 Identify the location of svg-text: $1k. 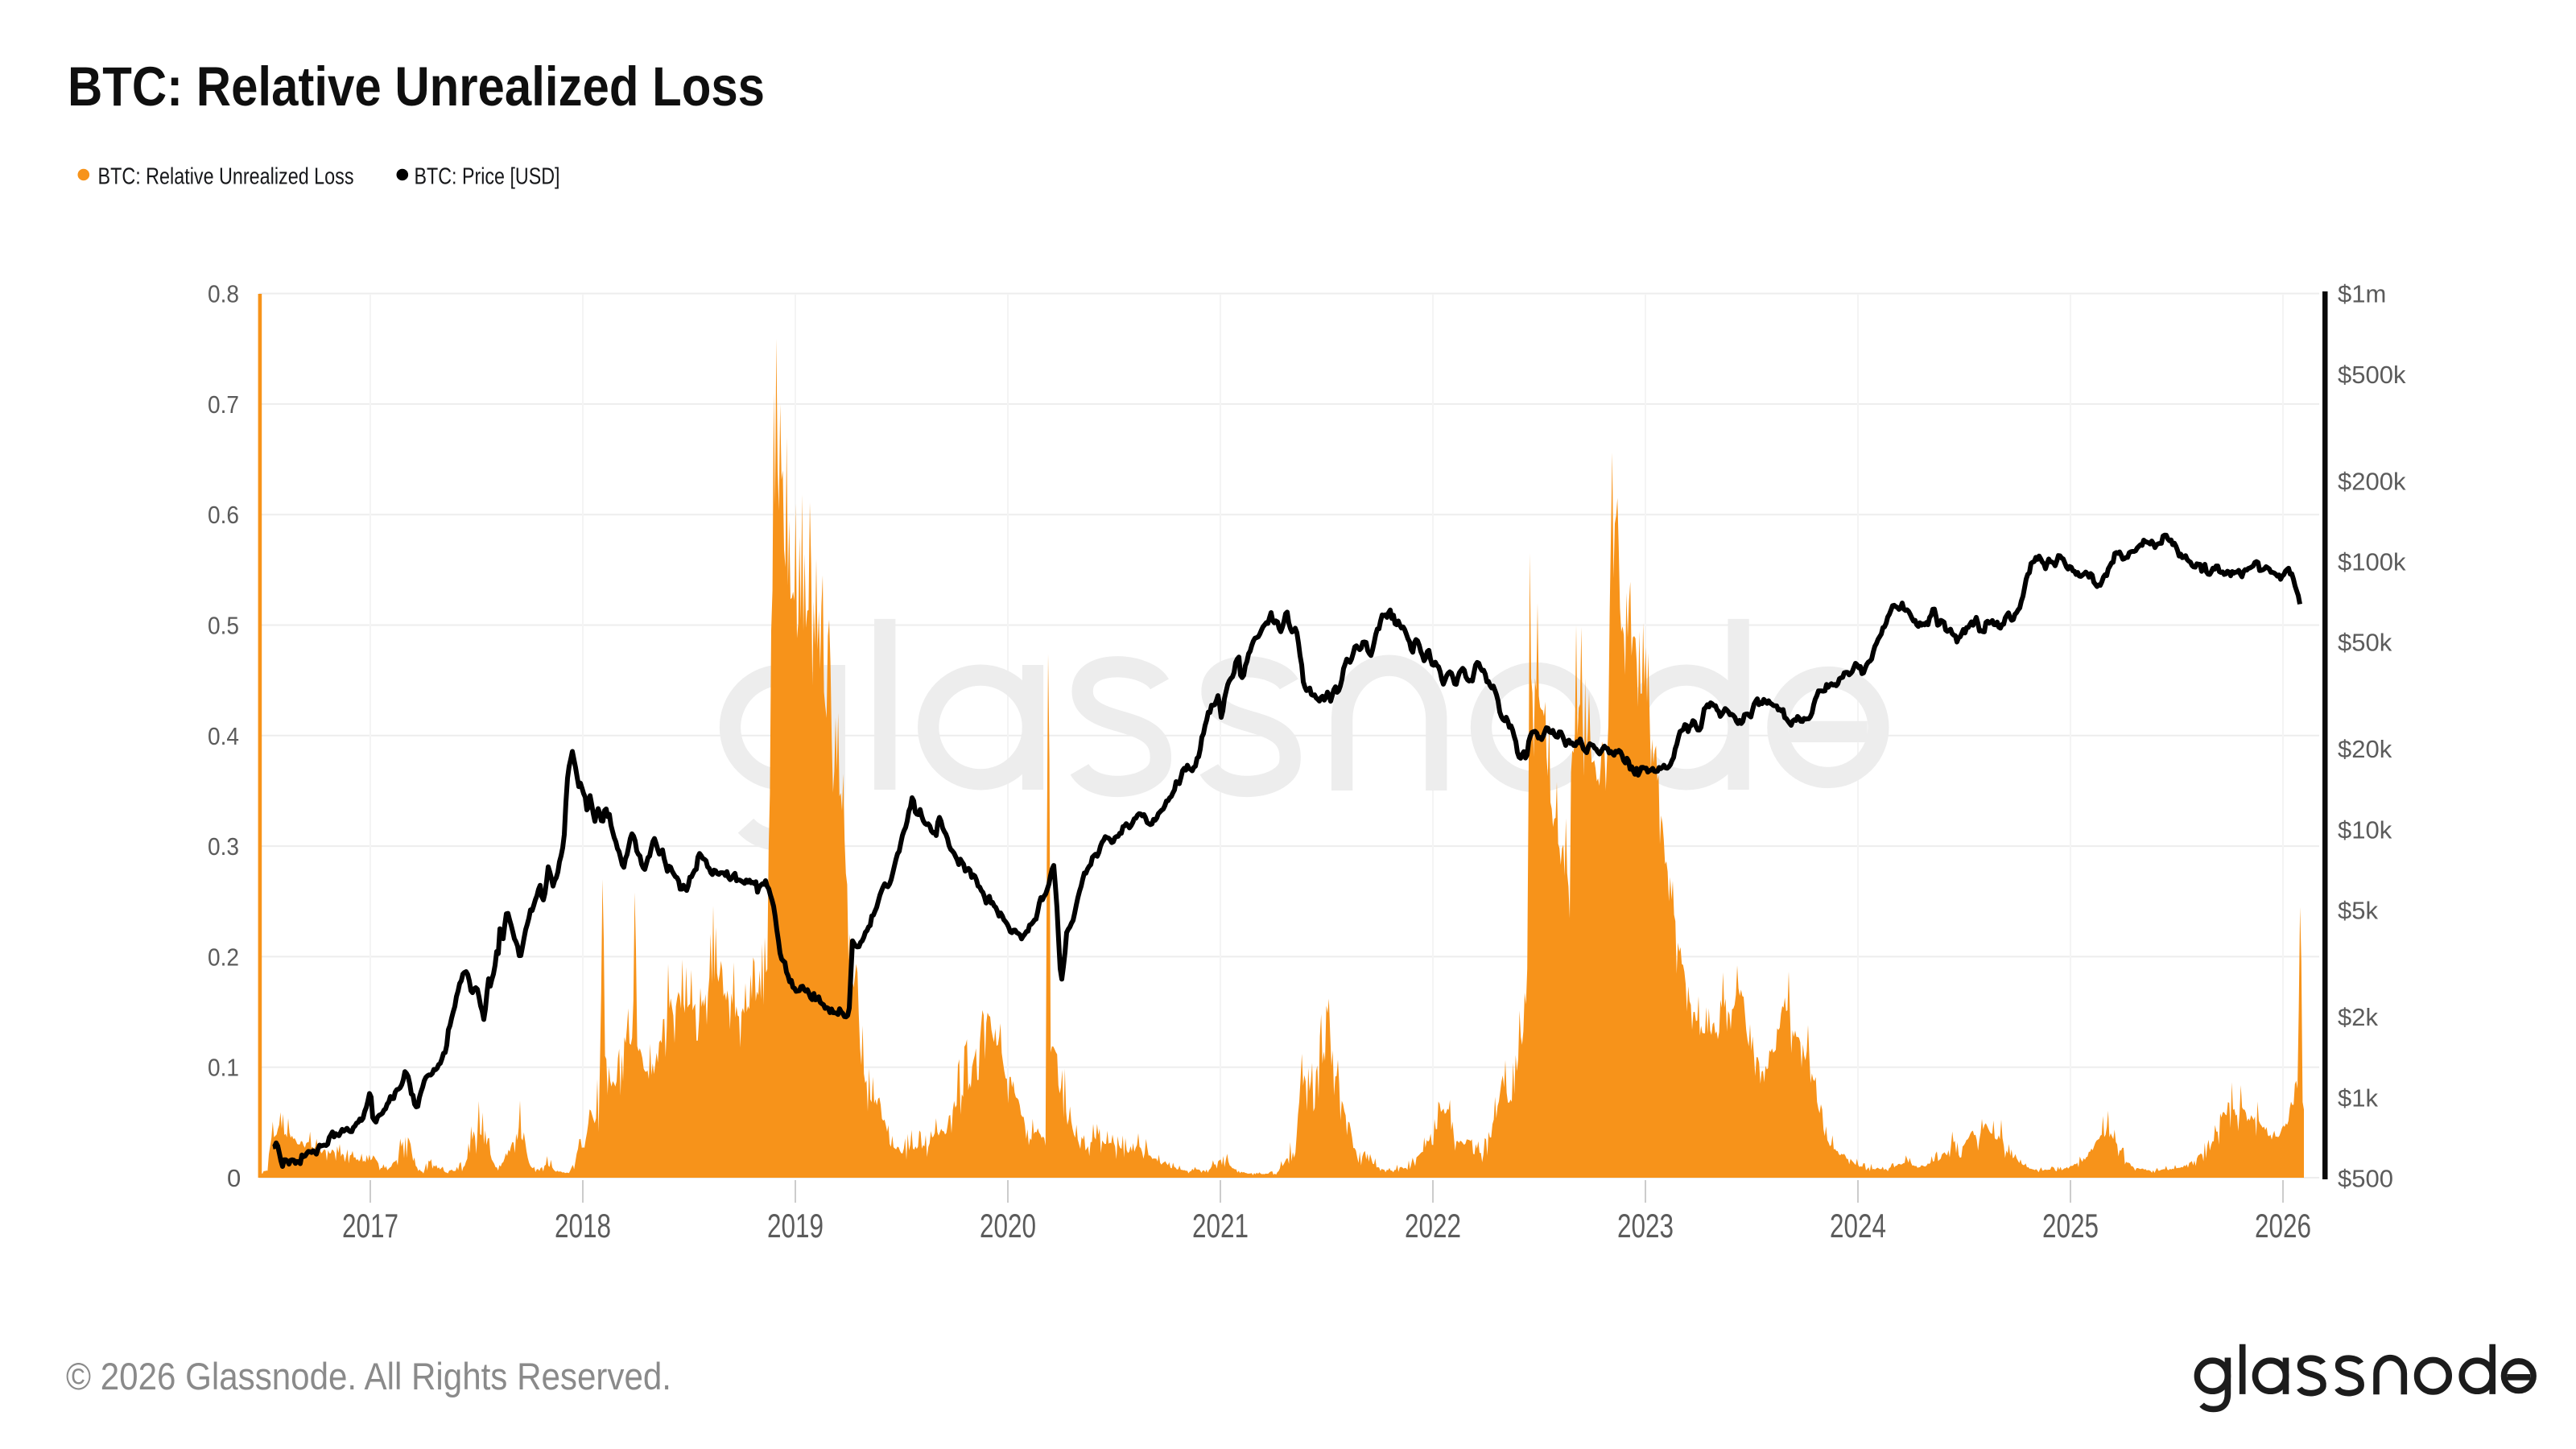
(2358, 1098).